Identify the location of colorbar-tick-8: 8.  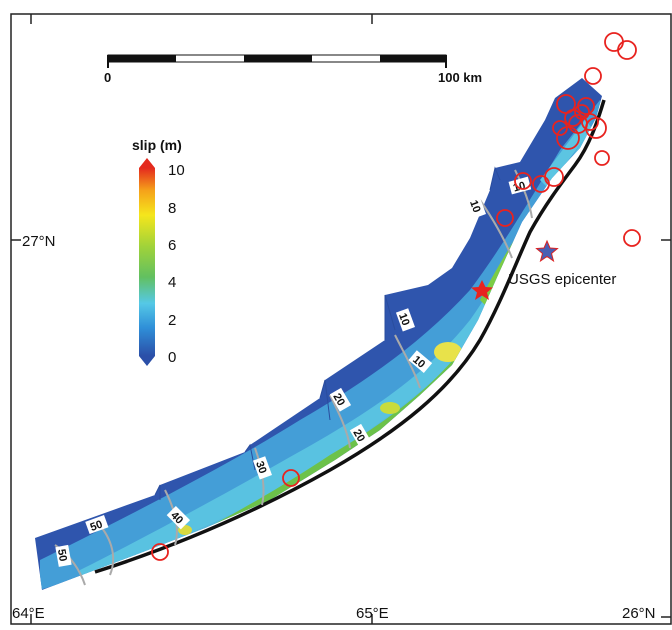
(172, 208).